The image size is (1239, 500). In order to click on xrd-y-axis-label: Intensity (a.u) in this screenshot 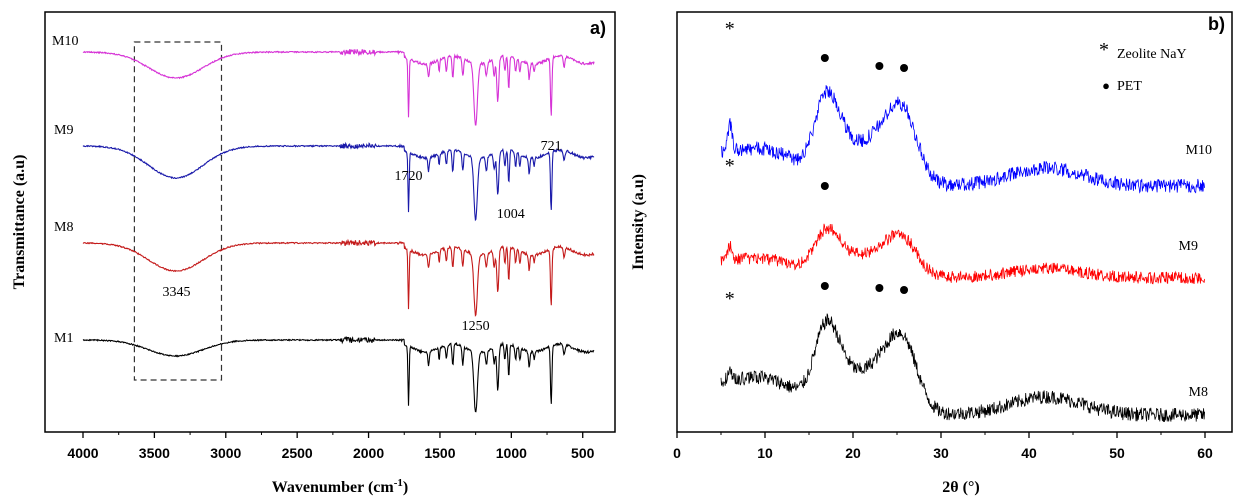, I will do `click(638, 222)`.